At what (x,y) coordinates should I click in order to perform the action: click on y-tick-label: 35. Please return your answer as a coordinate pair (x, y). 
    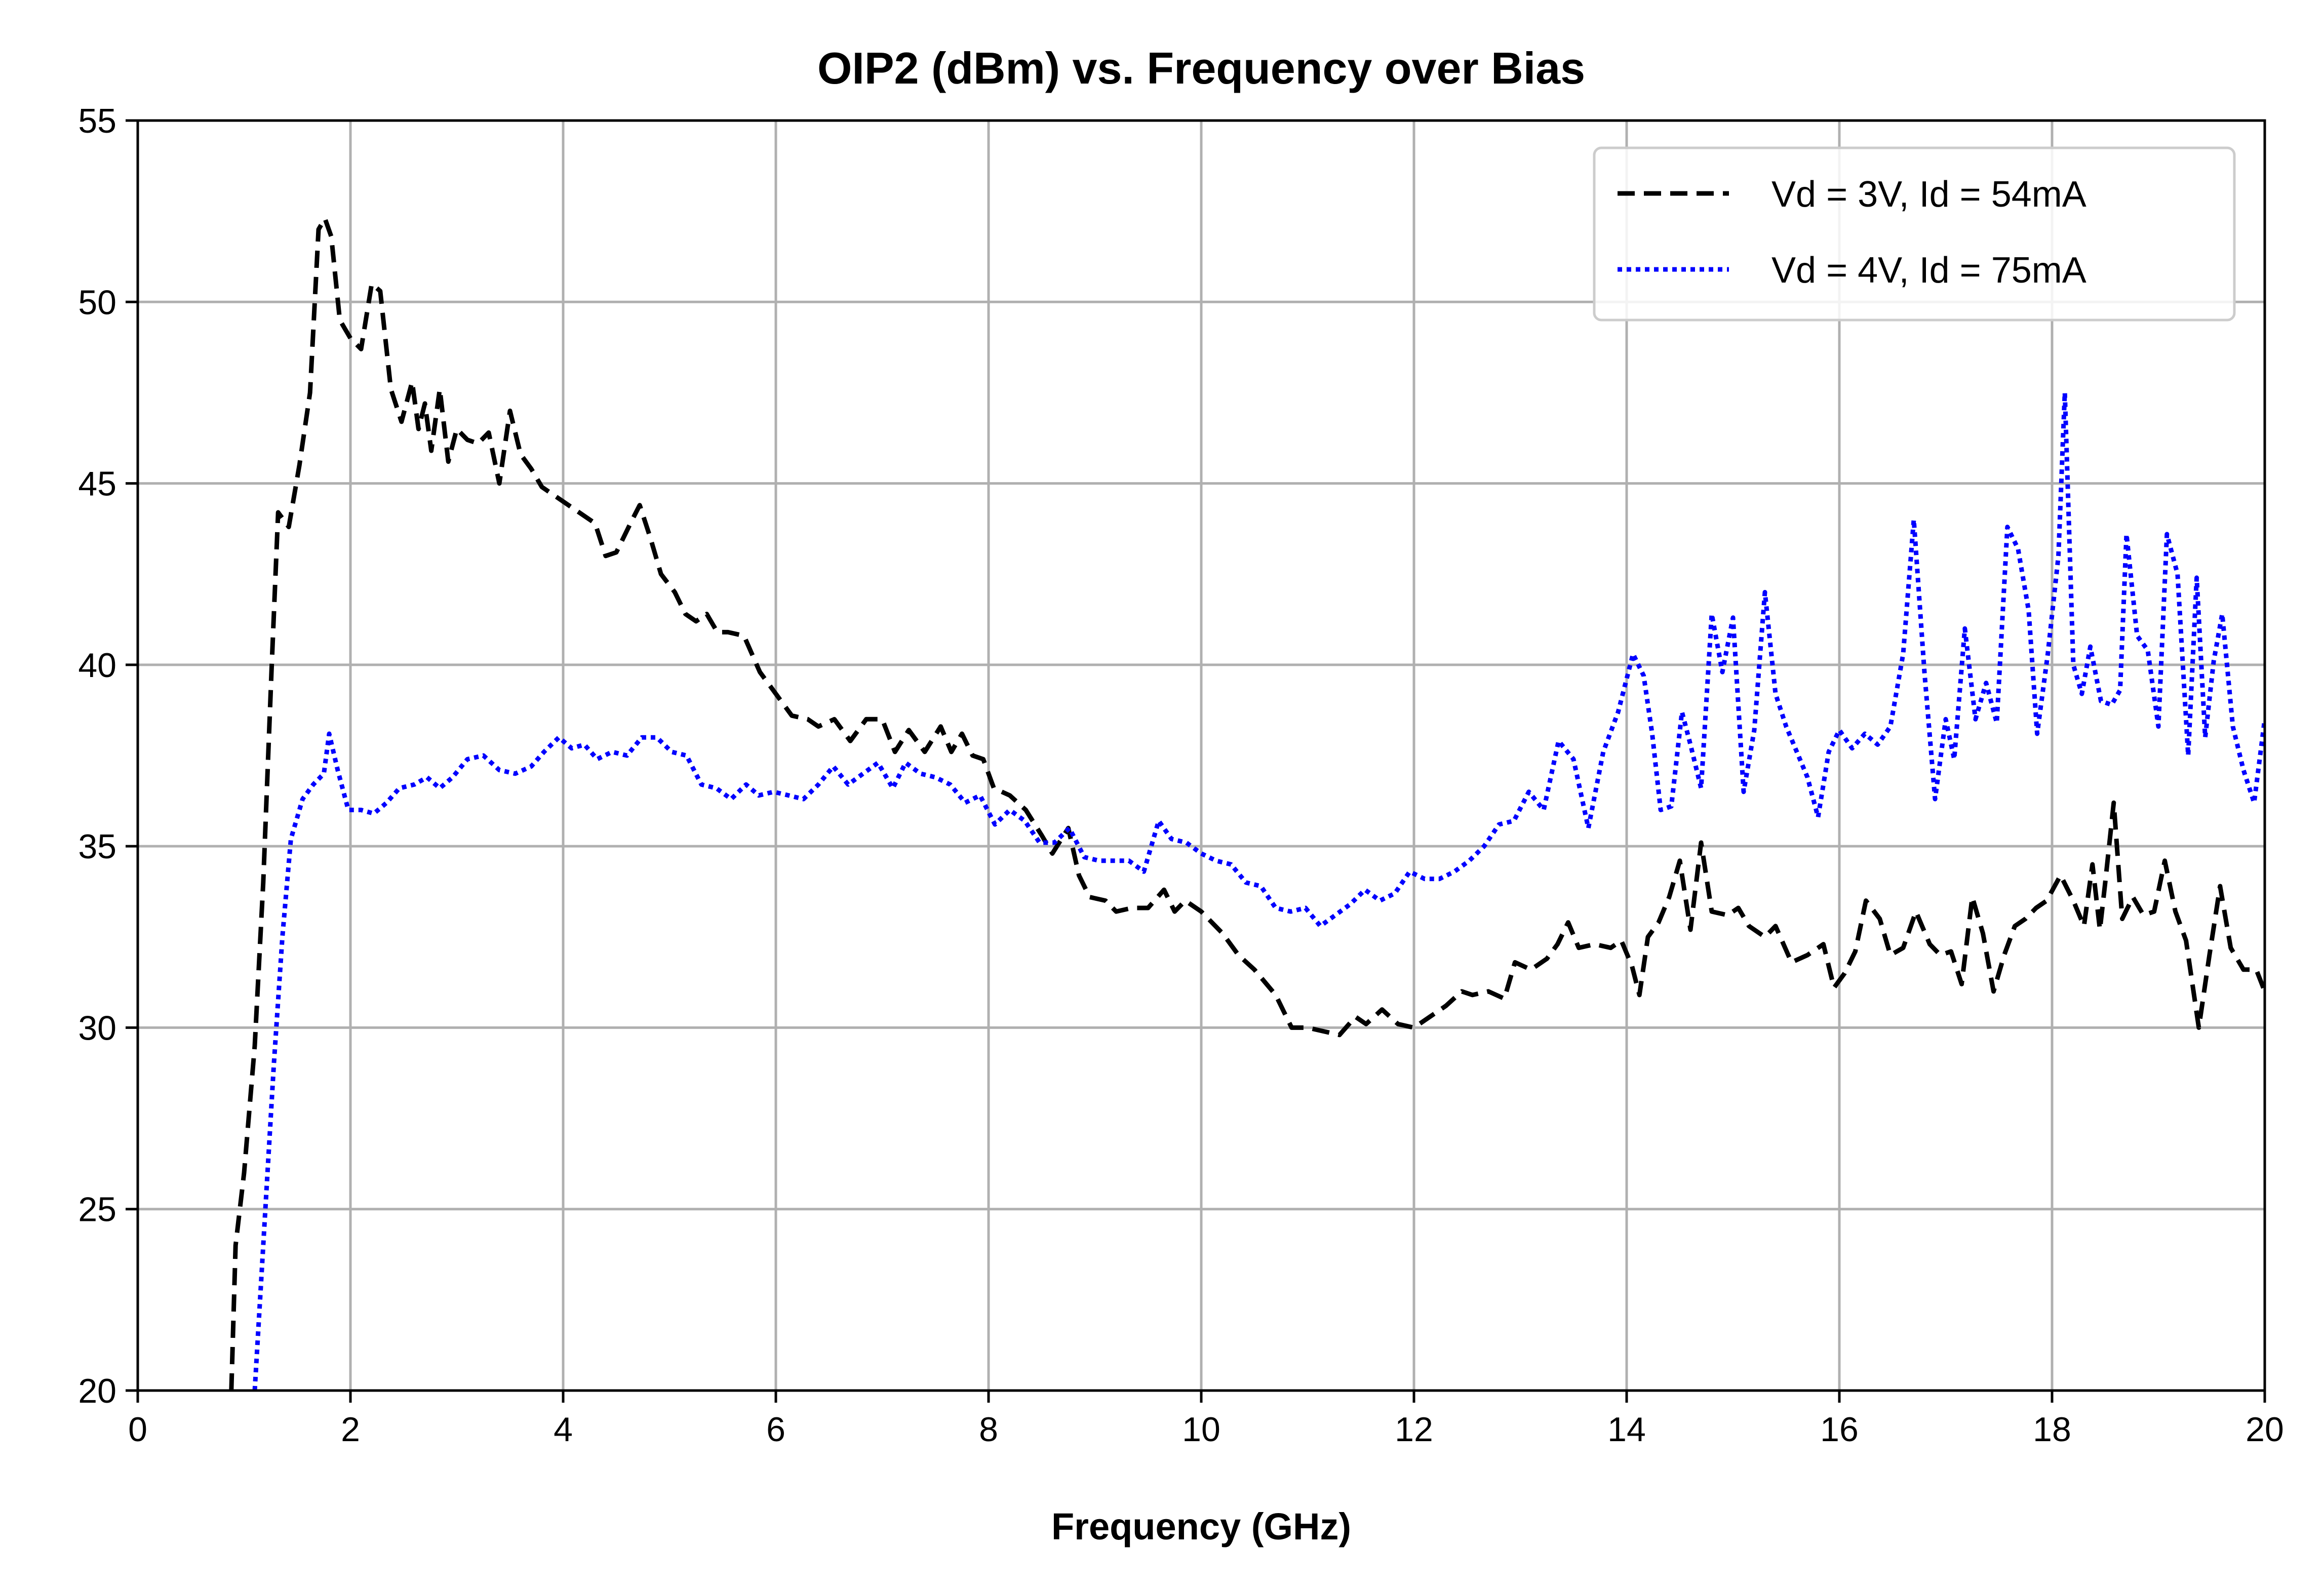
    Looking at the image, I should click on (97, 846).